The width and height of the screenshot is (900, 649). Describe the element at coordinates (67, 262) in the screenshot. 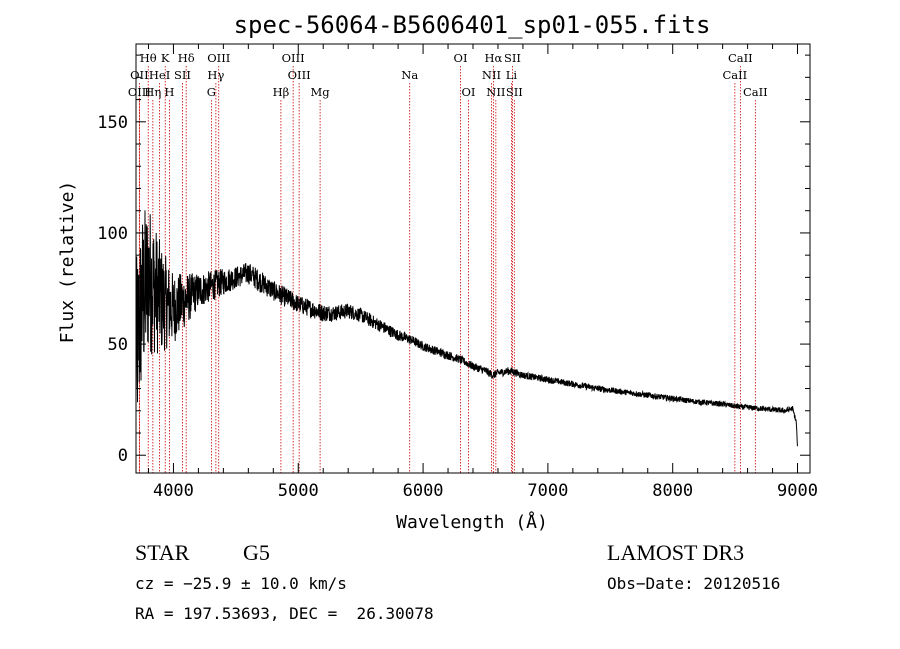

I see `y-axis-label: Flux (relative)` at that location.